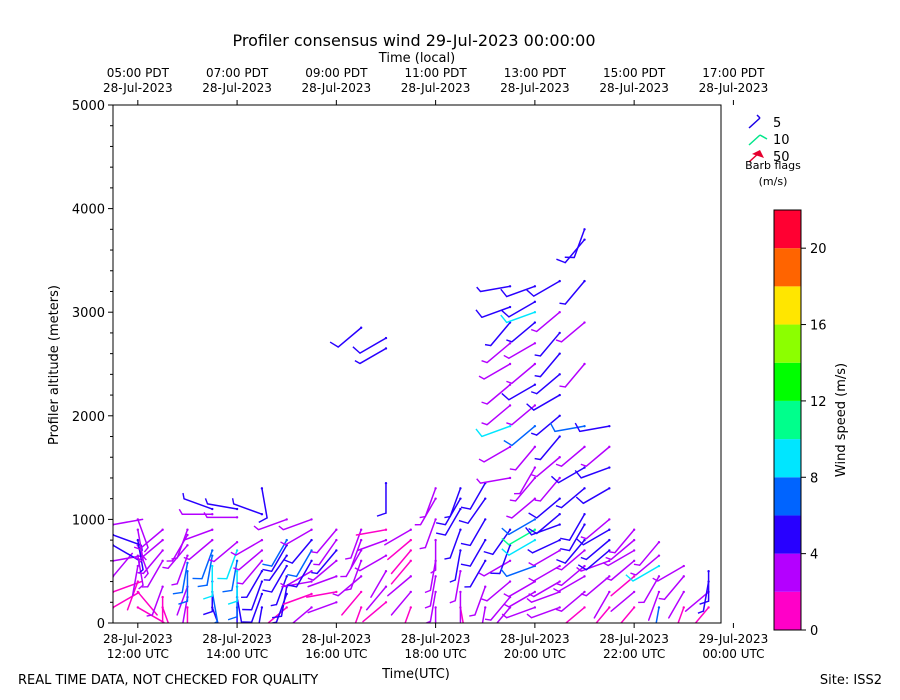  I want to click on x-tick-time: 16:00 UTC, so click(336, 654).